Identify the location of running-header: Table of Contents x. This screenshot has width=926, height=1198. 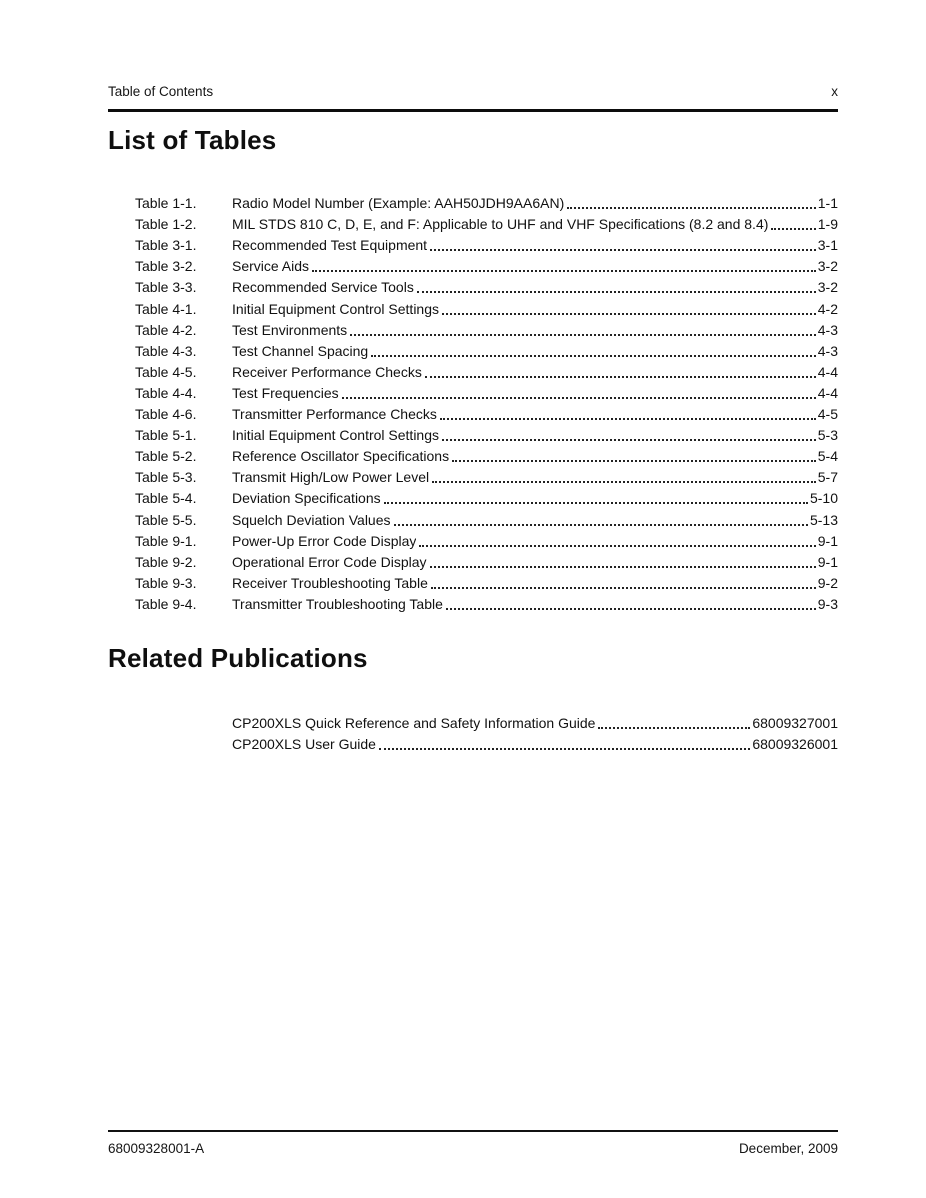
(473, 91).